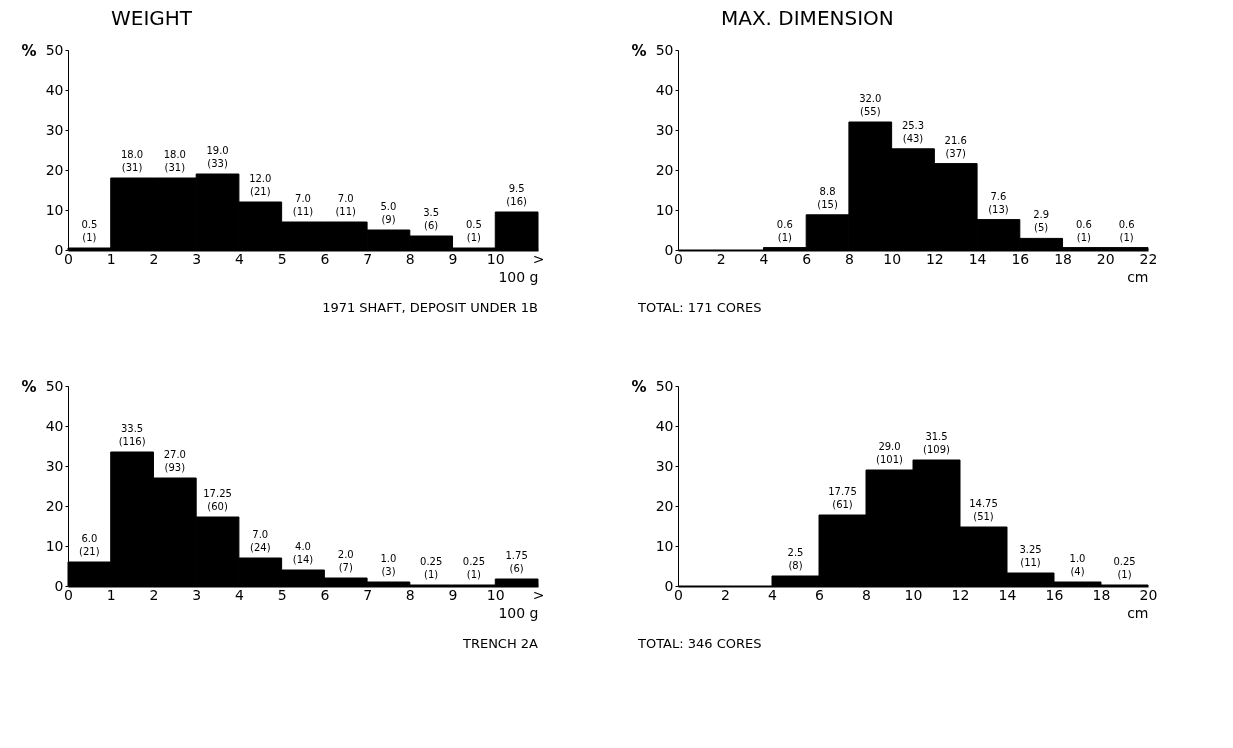  I want to click on text: 17.75 (61), so click(842, 498).